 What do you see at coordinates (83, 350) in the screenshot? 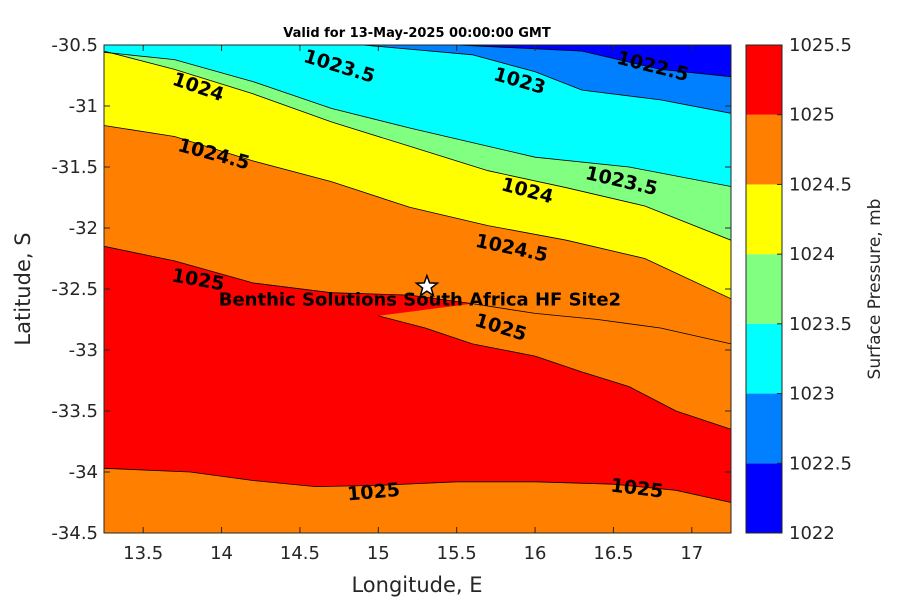
I see `y-tick-label: -33` at bounding box center [83, 350].